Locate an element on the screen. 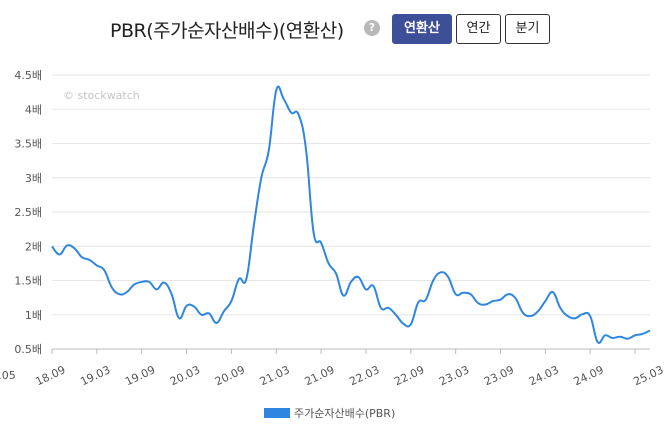 Image resolution: width=666 pixels, height=438 pixels. watermark: © stockwatch is located at coordinates (101, 95).